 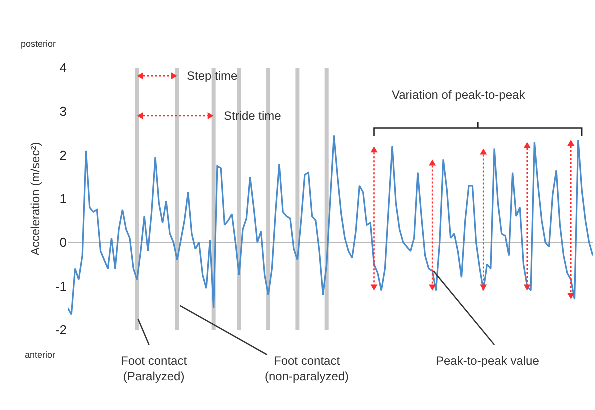 What do you see at coordinates (63, 155) in the screenshot?
I see `y-tick-label: 2` at bounding box center [63, 155].